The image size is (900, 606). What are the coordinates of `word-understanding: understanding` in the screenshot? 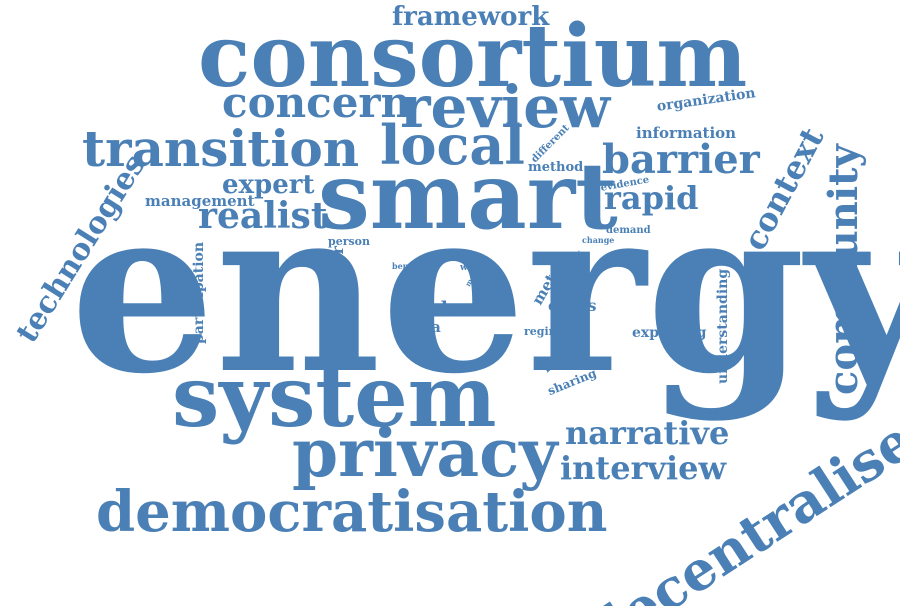 It's located at (723, 326).